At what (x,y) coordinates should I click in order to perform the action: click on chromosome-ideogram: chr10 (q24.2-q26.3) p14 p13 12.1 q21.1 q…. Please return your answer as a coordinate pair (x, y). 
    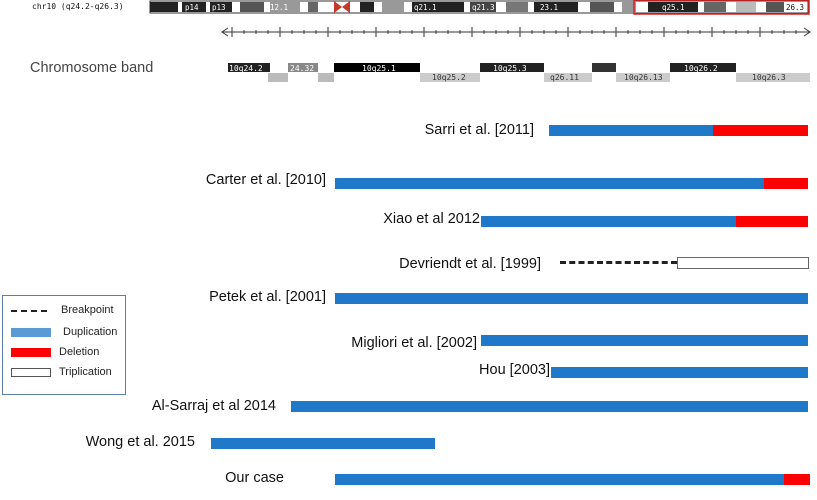
    Looking at the image, I should click on (421, 7).